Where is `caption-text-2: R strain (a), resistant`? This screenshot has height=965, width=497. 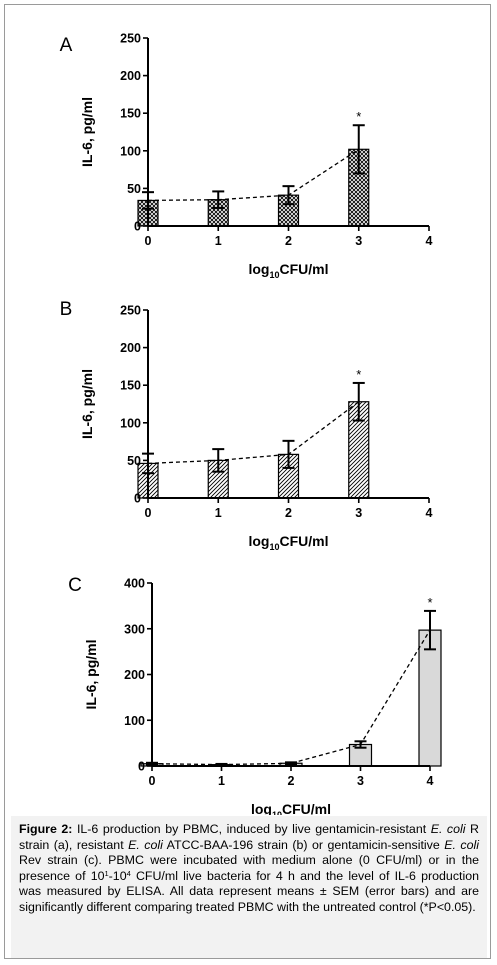 caption-text-2: R strain (a), resistant is located at coordinates (249, 837).